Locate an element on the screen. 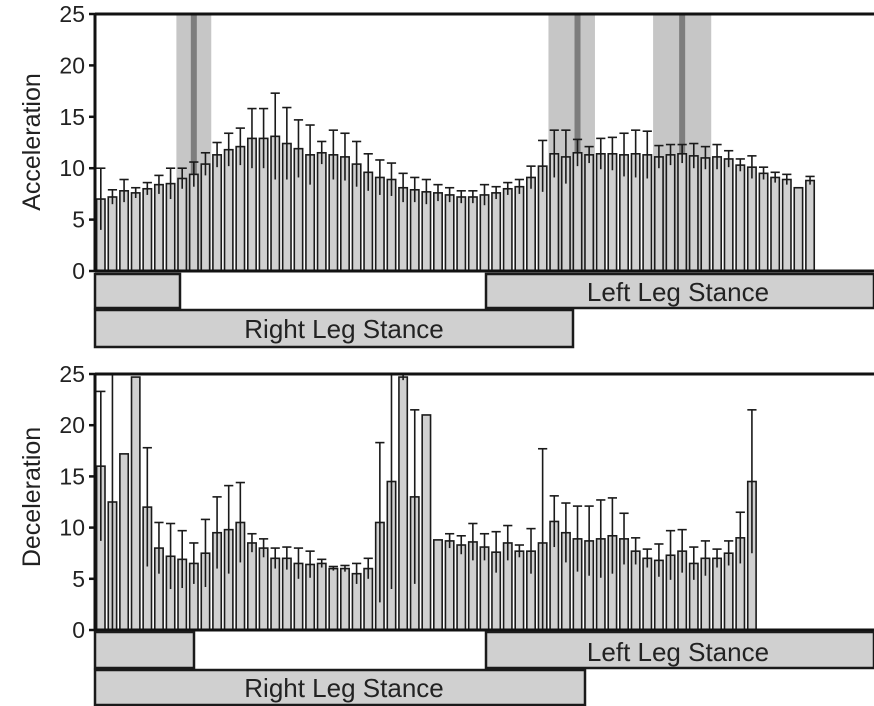 This screenshot has height=706, width=874. left-leg-stance-label-bottom: Left Leg Stance is located at coordinates (678, 652).